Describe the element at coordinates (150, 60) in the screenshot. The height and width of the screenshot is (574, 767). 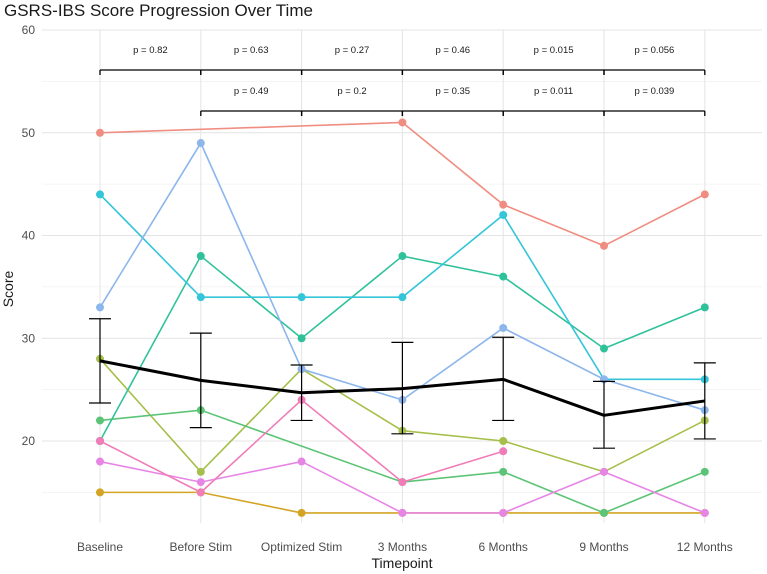
I see `comparison-bracket: p = 0.82` at that location.